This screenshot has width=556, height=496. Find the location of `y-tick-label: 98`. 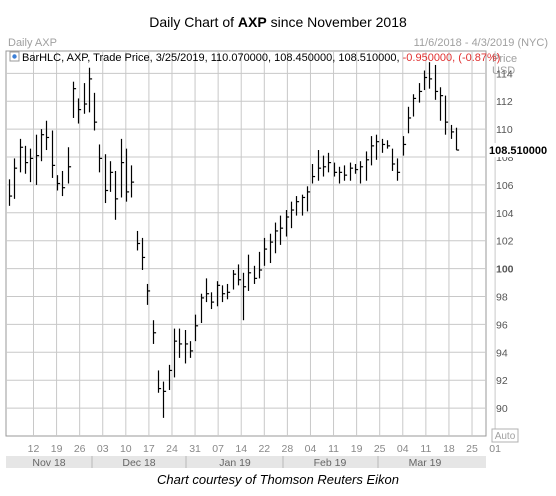

y-tick-label: 98 is located at coordinates (502, 298).